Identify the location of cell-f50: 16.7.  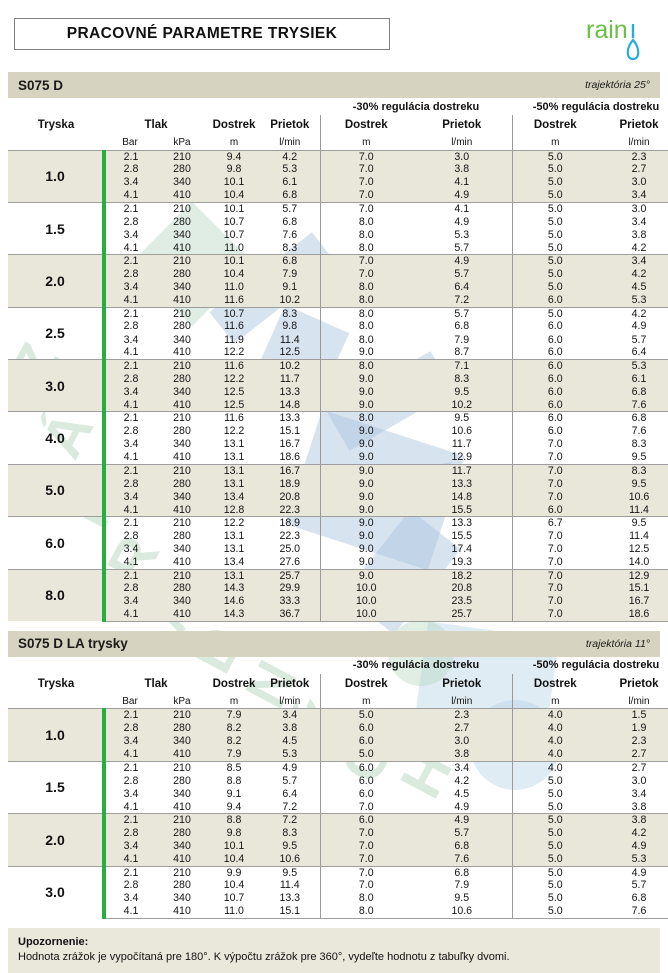
(633, 602).